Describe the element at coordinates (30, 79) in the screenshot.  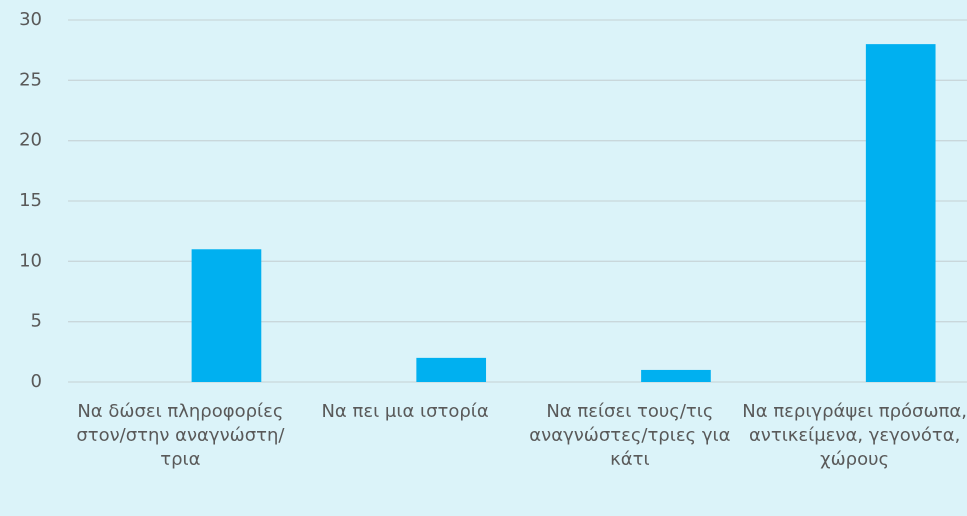
I see `y-tick-label: 25` at that location.